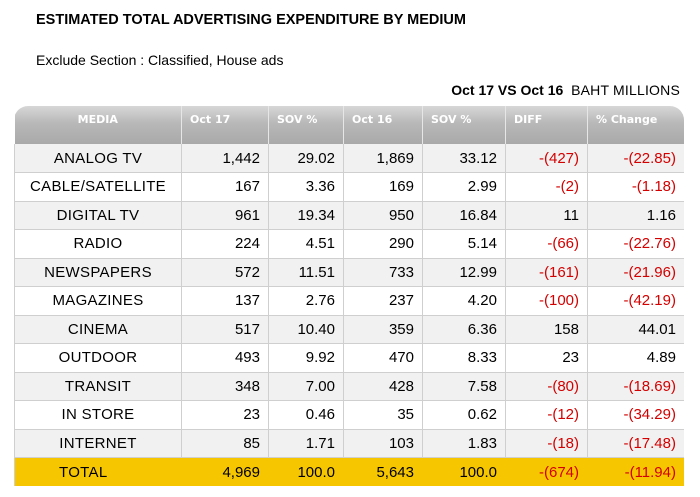 This screenshot has width=700, height=497. I want to click on cell-diff: 158, so click(546, 329).